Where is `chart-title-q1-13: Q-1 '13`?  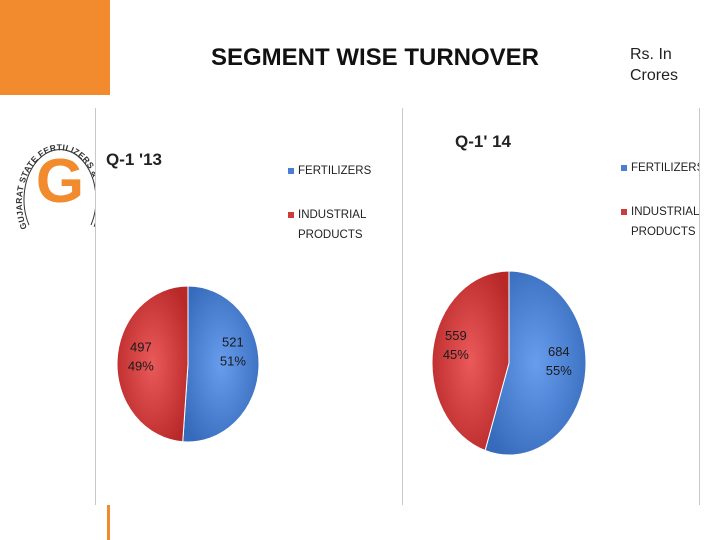 chart-title-q1-13: Q-1 '13 is located at coordinates (134, 159).